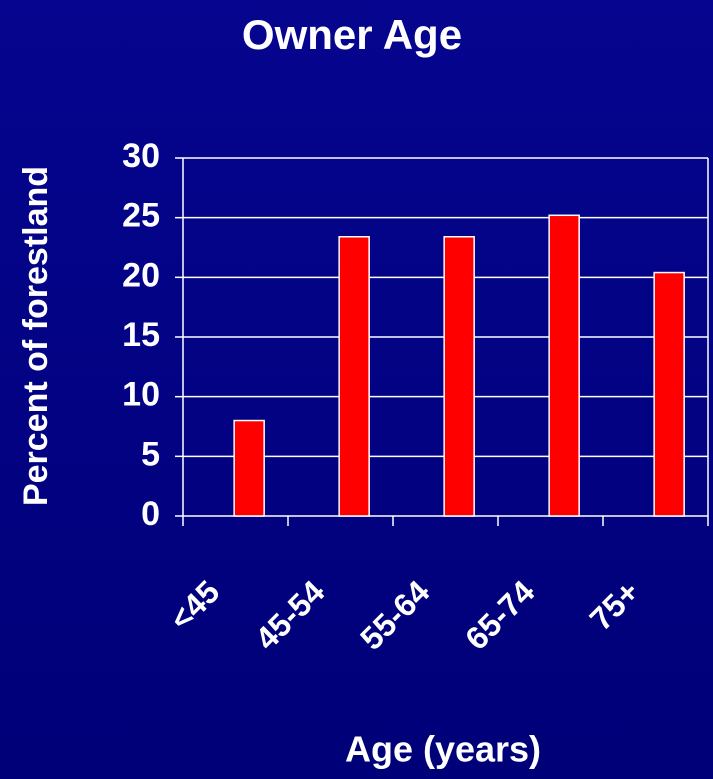  Describe the element at coordinates (141, 395) in the screenshot. I see `y-tick-label: 10` at that location.